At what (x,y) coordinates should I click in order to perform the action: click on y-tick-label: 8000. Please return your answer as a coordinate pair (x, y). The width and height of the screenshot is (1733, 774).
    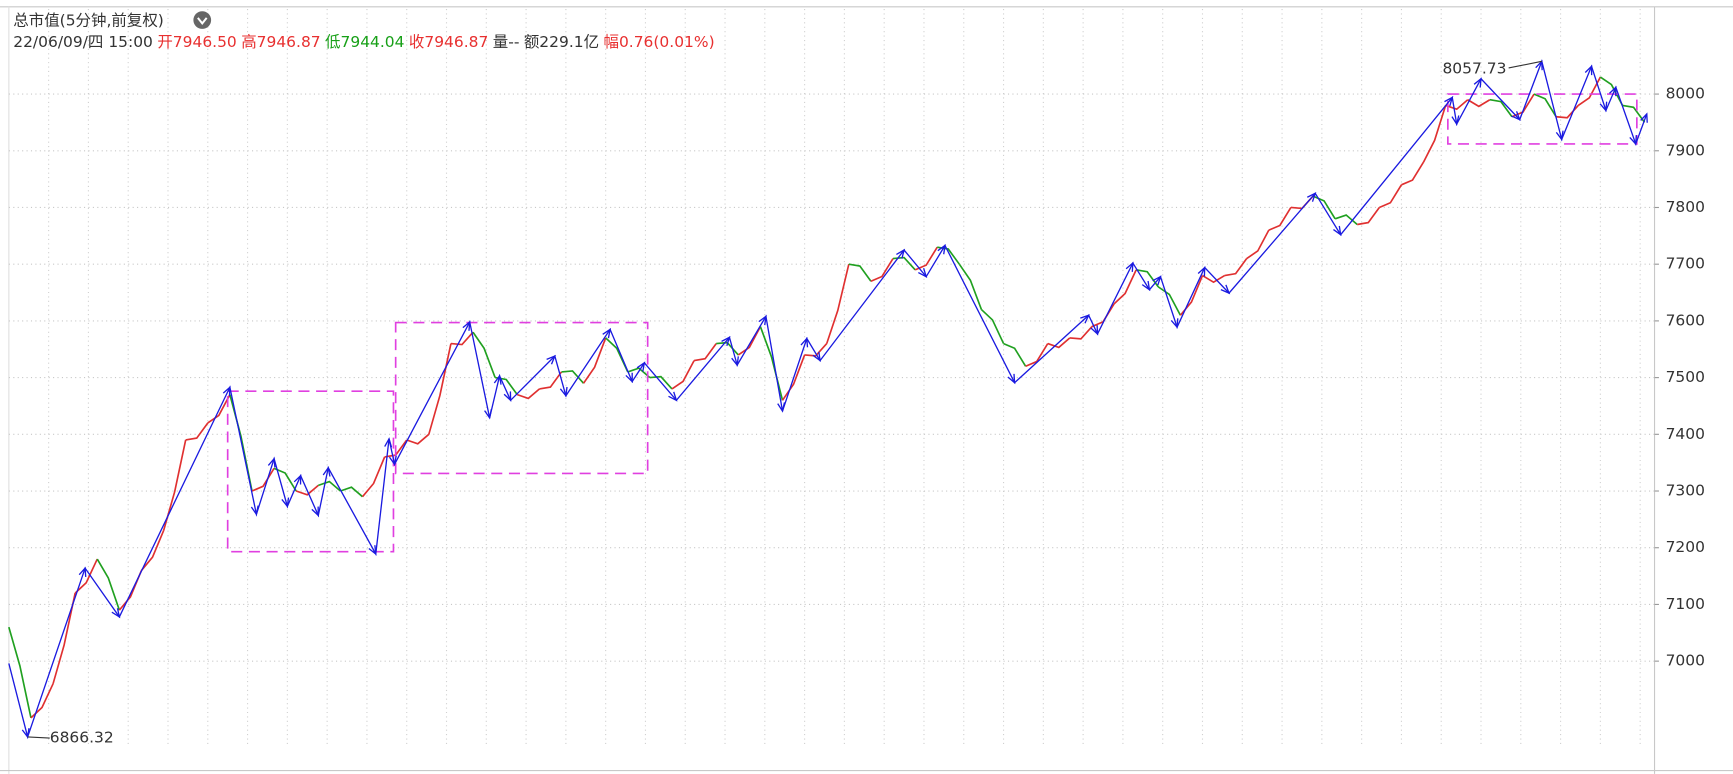
    Looking at the image, I should click on (1685, 94).